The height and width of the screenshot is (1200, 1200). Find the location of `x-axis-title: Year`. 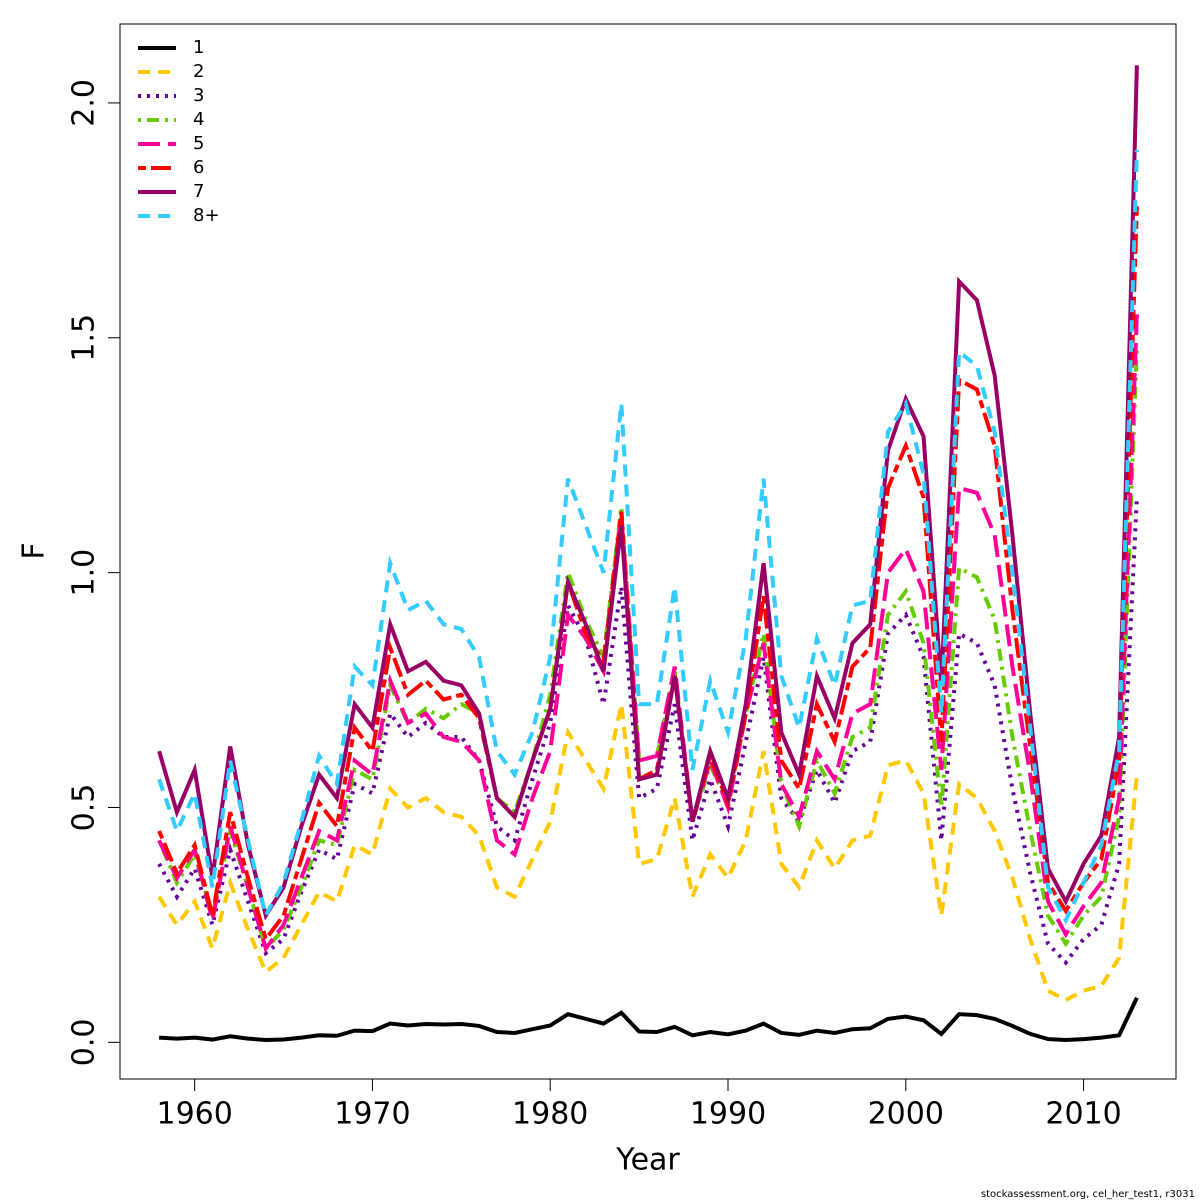

x-axis-title: Year is located at coordinates (647, 1160).